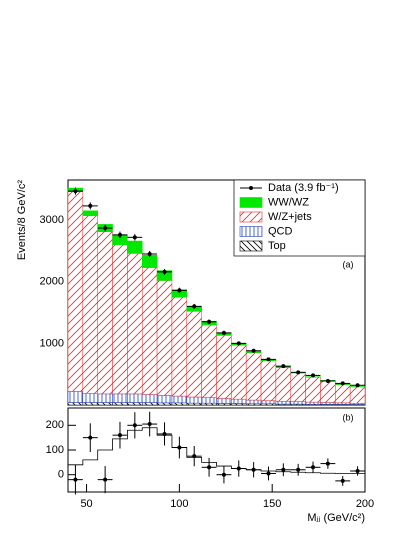 This screenshot has height=542, width=415. Describe the element at coordinates (52, 343) in the screenshot. I see `y-tick-label: 1000` at that location.